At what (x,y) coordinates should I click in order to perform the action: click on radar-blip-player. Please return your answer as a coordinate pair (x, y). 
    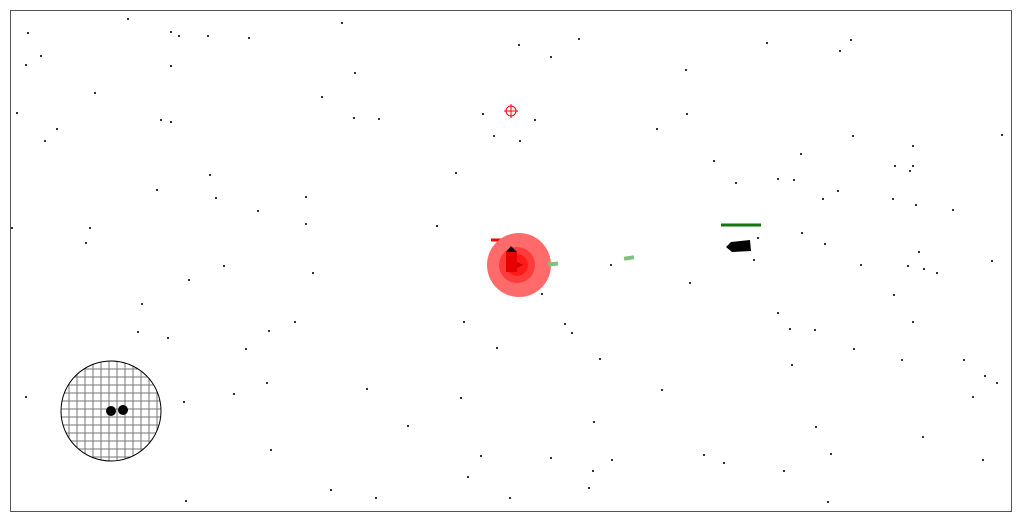
    Looking at the image, I should click on (111, 411).